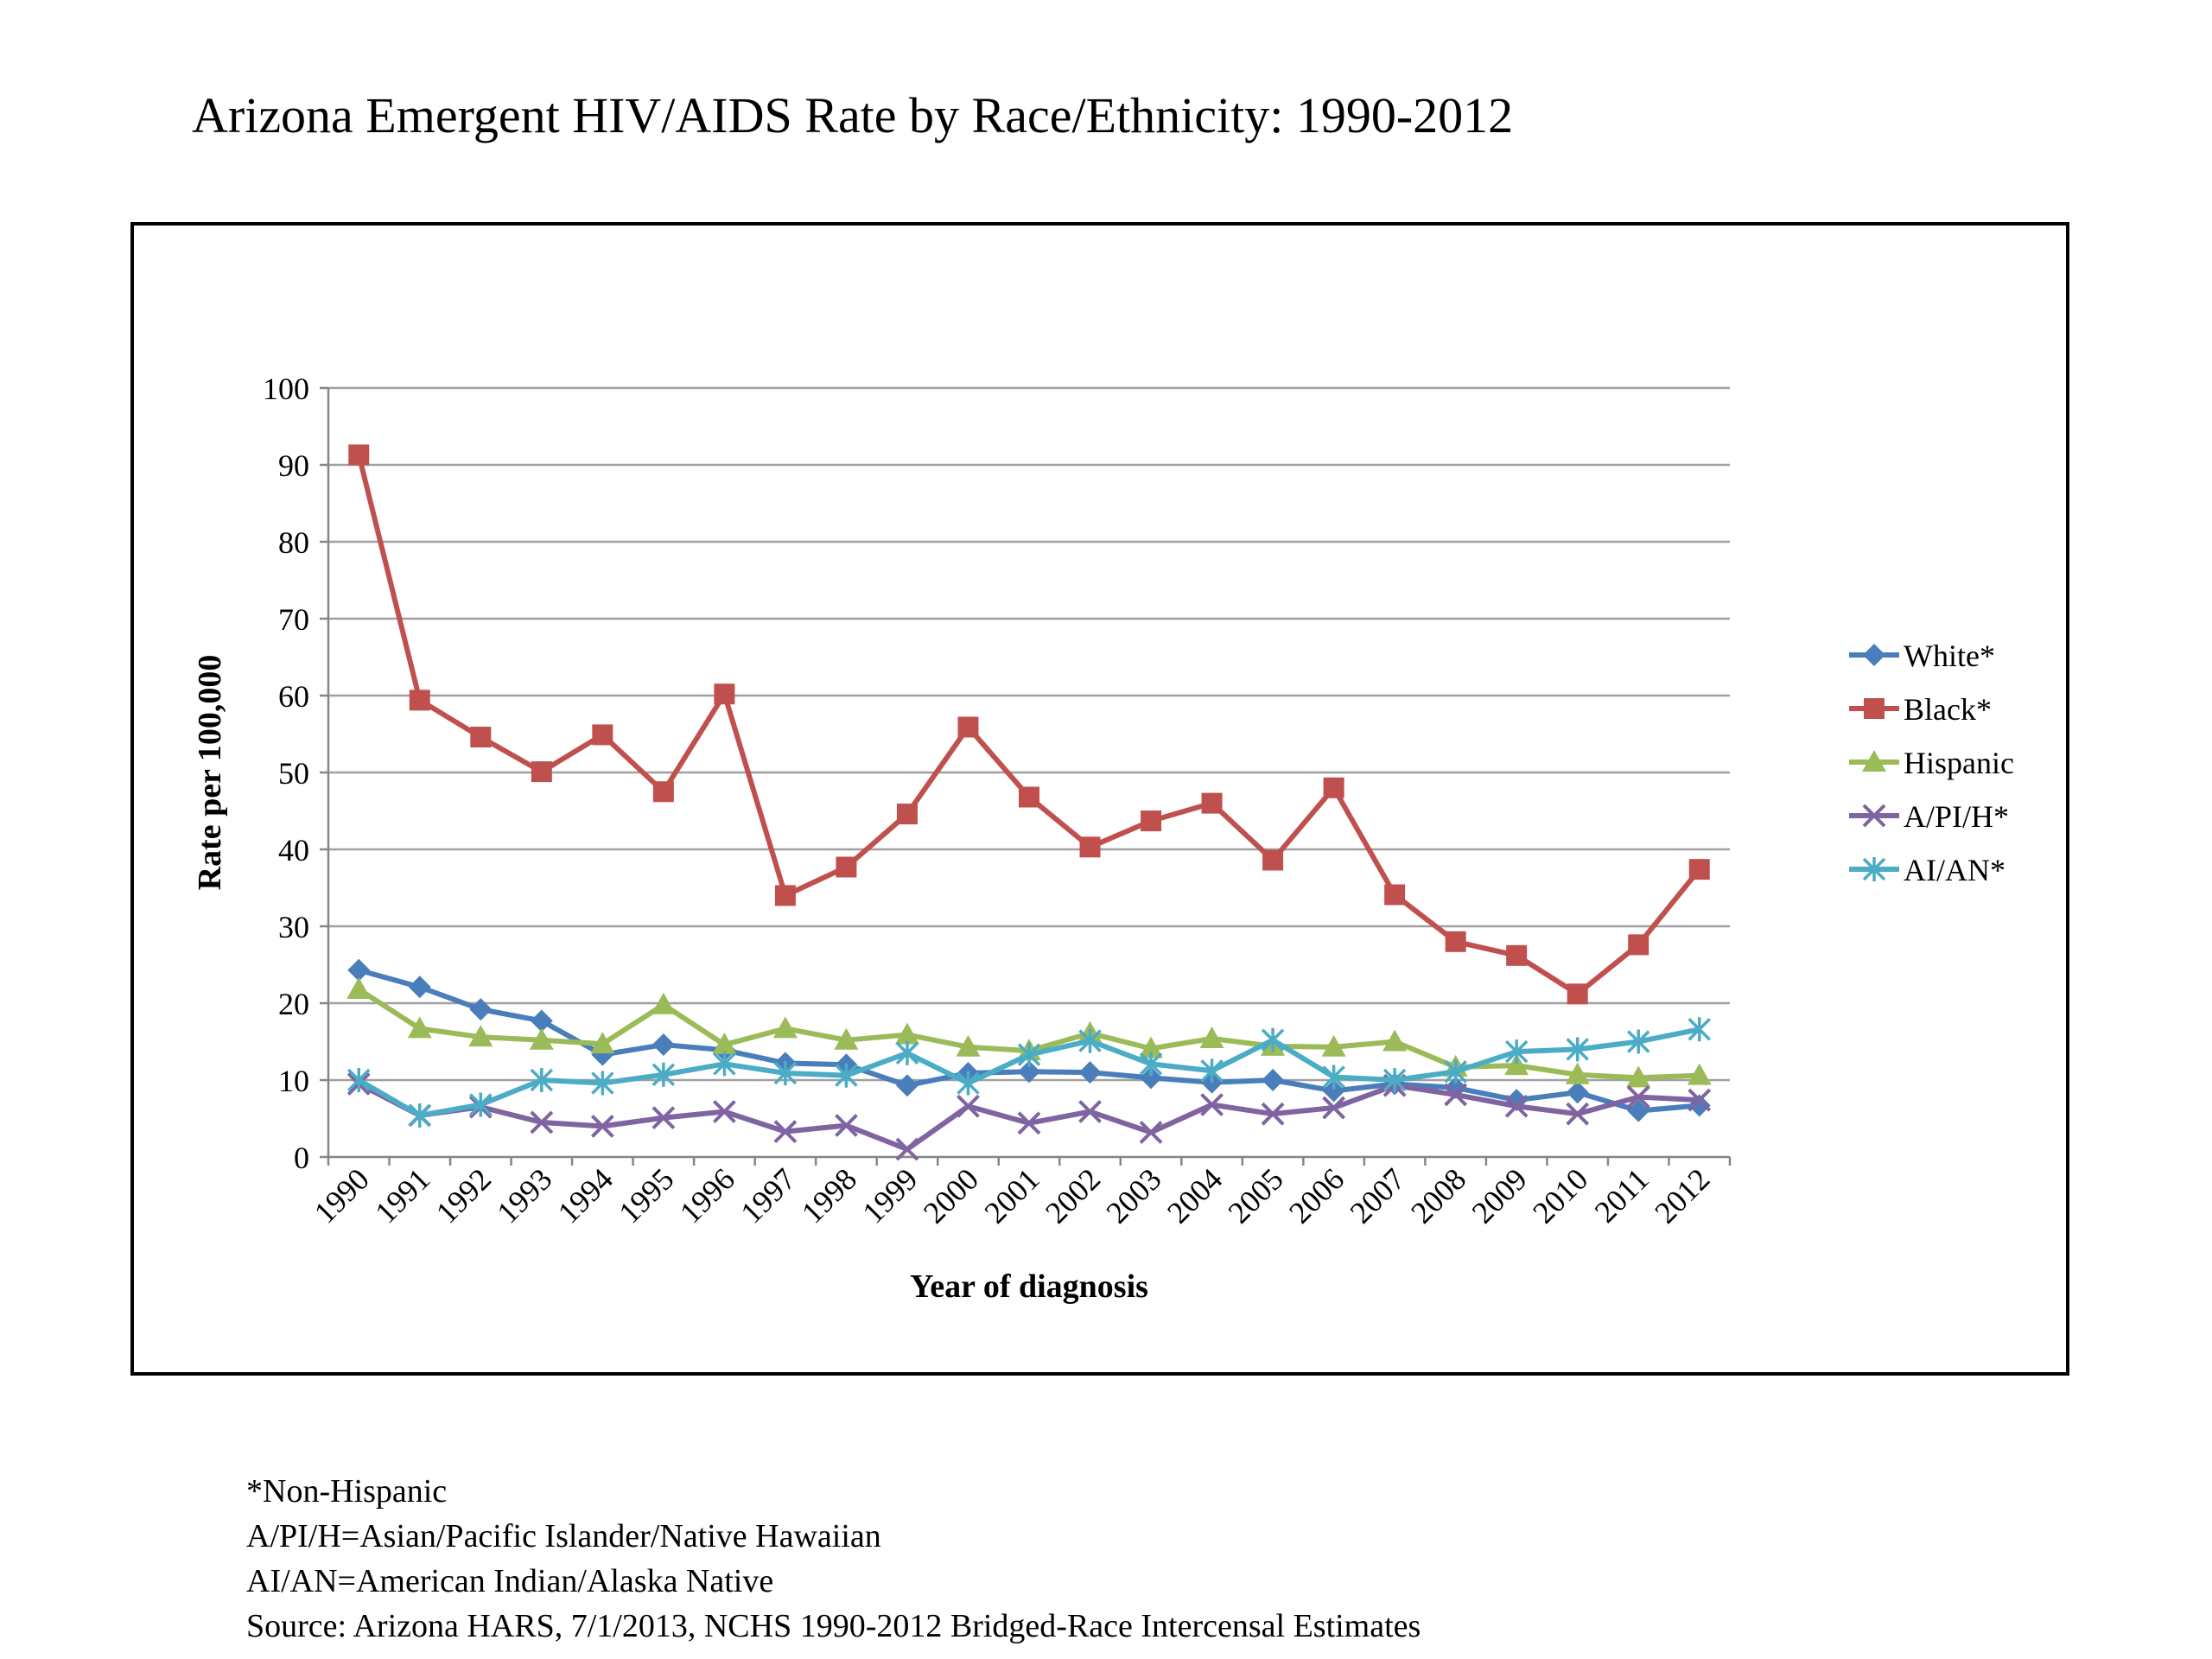 This screenshot has height=1659, width=2212. Describe the element at coordinates (1954, 870) in the screenshot. I see `legend-label-ai-an: AI/AN*` at that location.